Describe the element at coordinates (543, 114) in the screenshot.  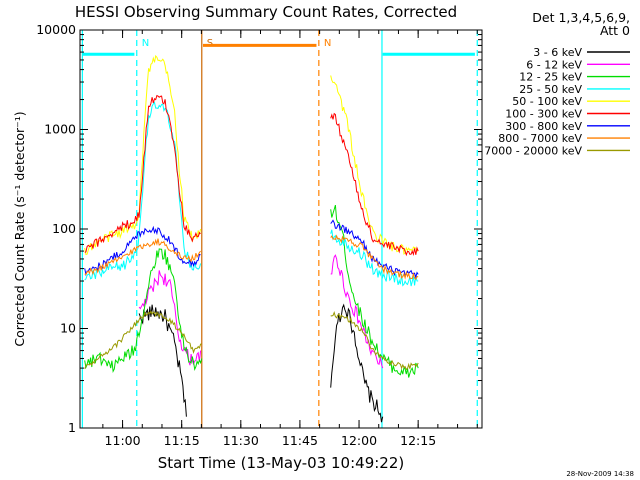
I see `legend-label-5: 100 - 300 keV` at that location.